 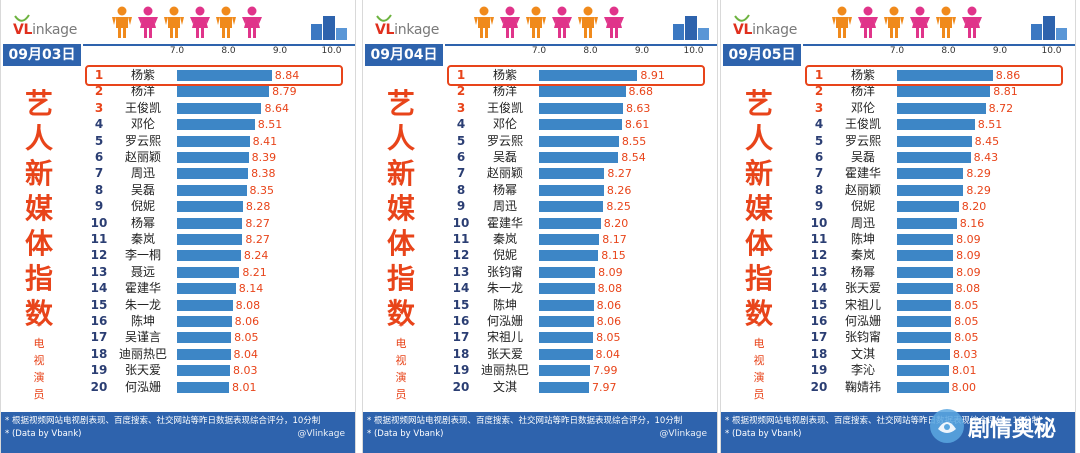 What do you see at coordinates (400, 138) in the screenshot?
I see `side-title-char: 人` at bounding box center [400, 138].